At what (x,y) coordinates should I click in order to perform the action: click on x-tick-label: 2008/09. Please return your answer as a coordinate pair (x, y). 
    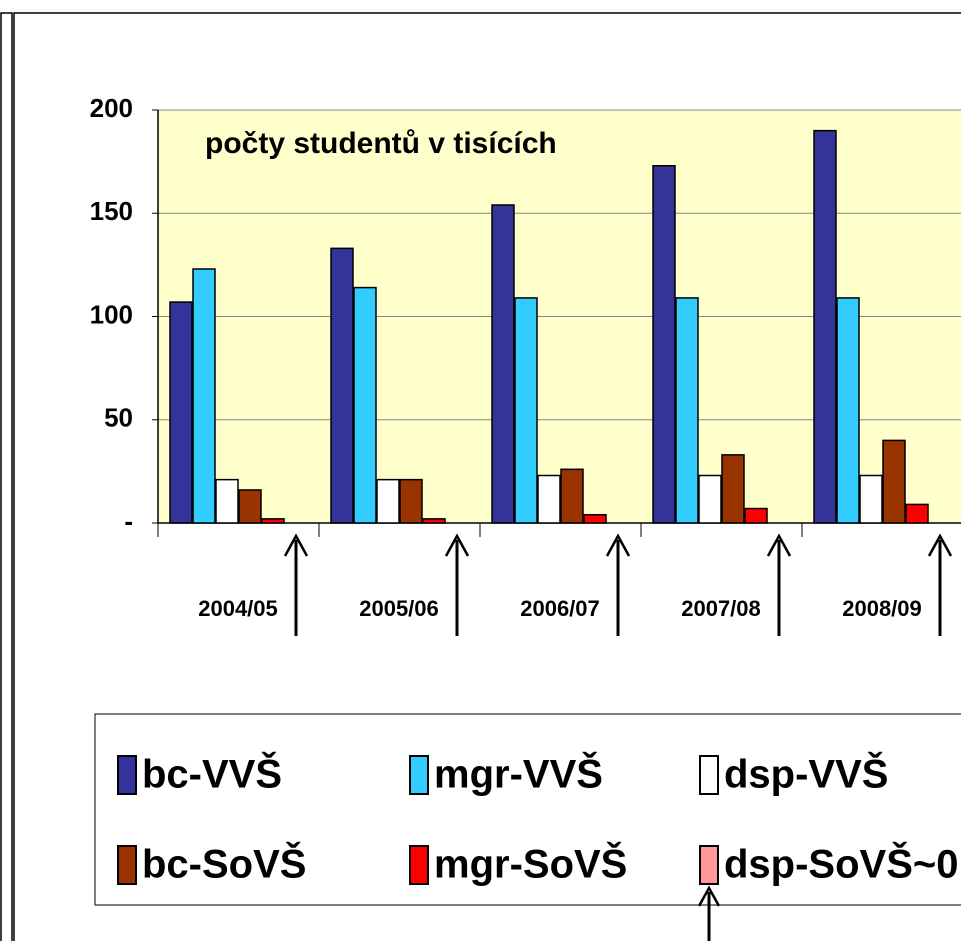
    Looking at the image, I should click on (882, 608).